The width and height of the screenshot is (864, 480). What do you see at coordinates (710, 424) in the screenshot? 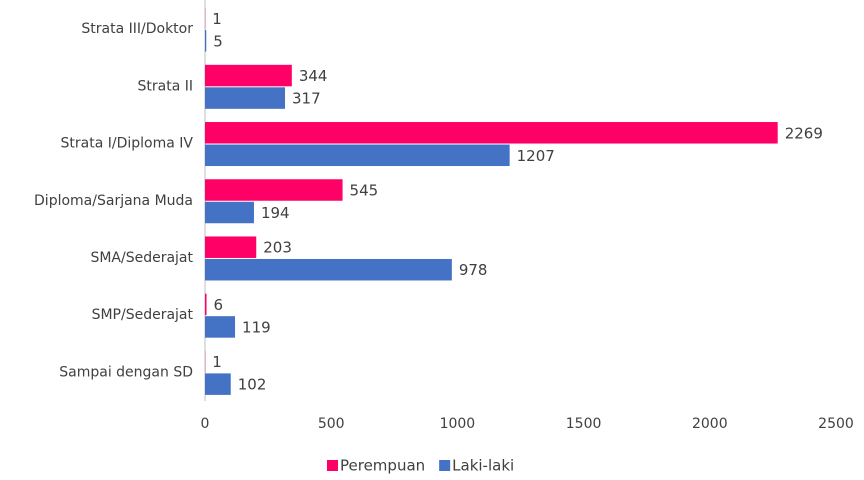
I see `x-tick-label: 2000` at bounding box center [710, 424].